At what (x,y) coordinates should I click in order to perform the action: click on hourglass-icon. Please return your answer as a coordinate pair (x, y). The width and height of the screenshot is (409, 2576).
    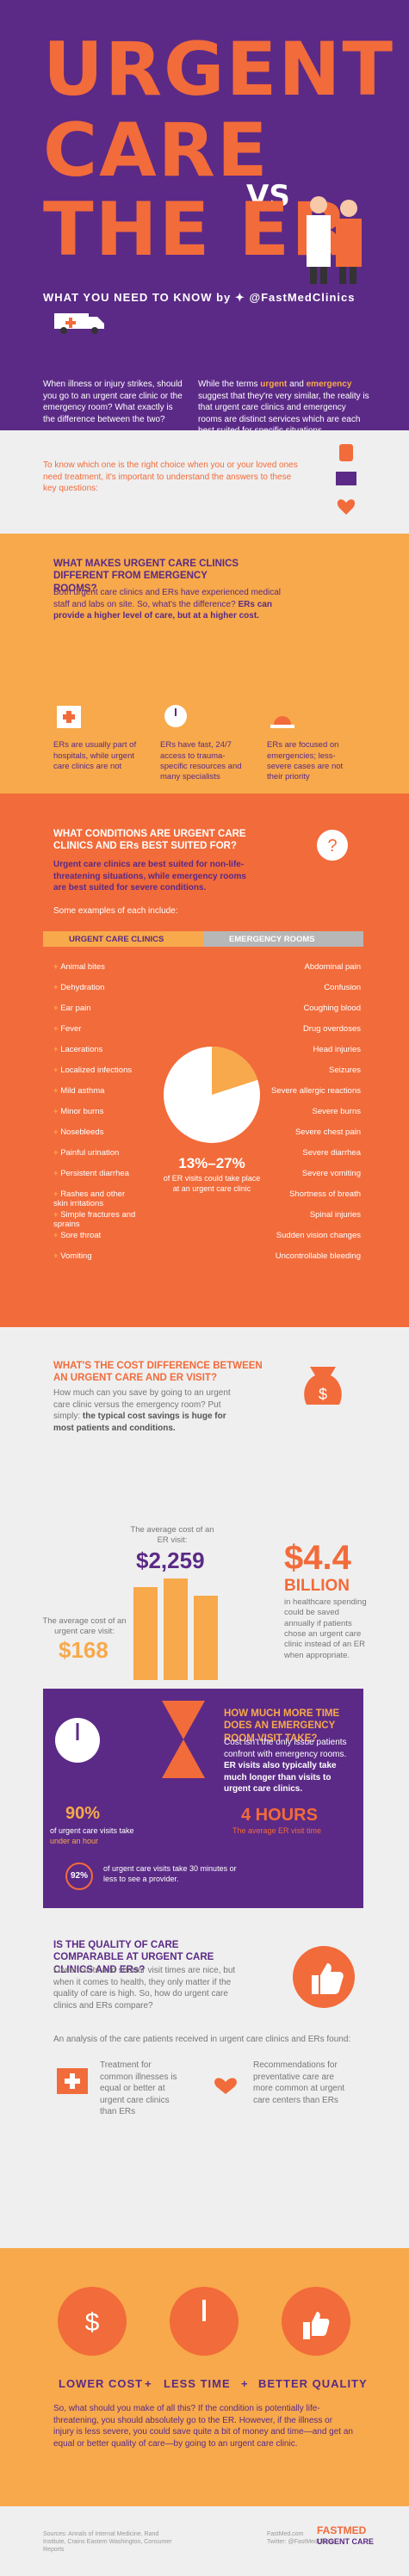
    Looking at the image, I should click on (183, 1739).